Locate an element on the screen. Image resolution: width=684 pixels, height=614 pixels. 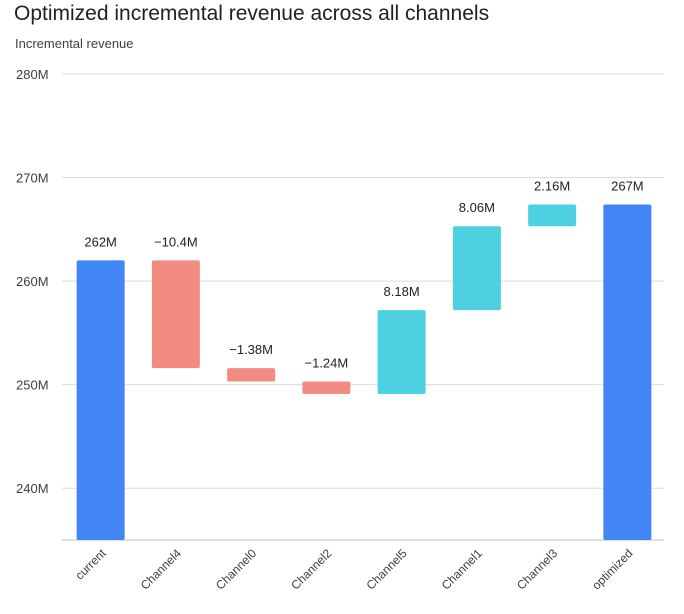
bar-channel5 is located at coordinates (401, 352).